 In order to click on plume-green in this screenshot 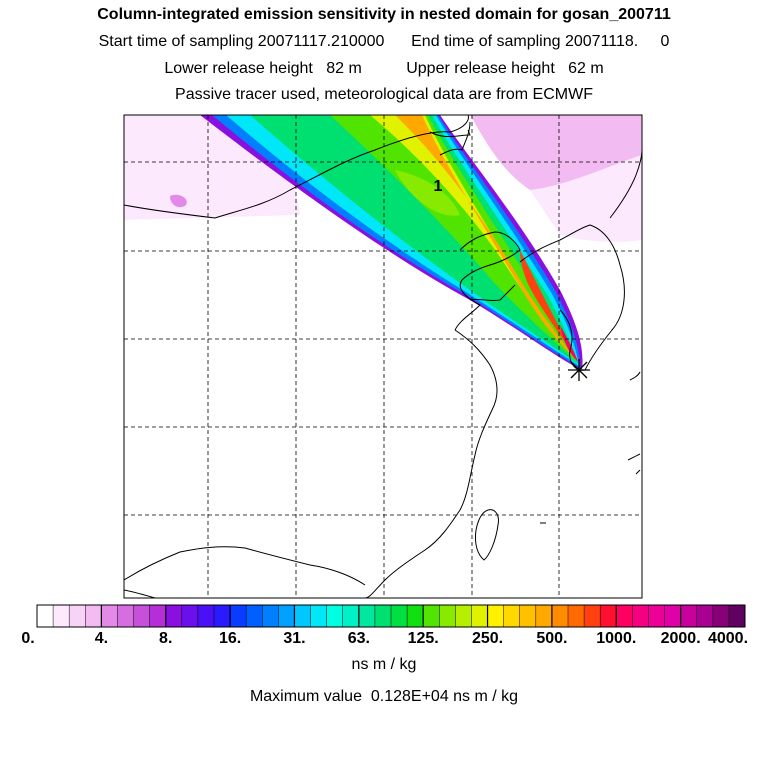, I will do `click(414, 239)`.